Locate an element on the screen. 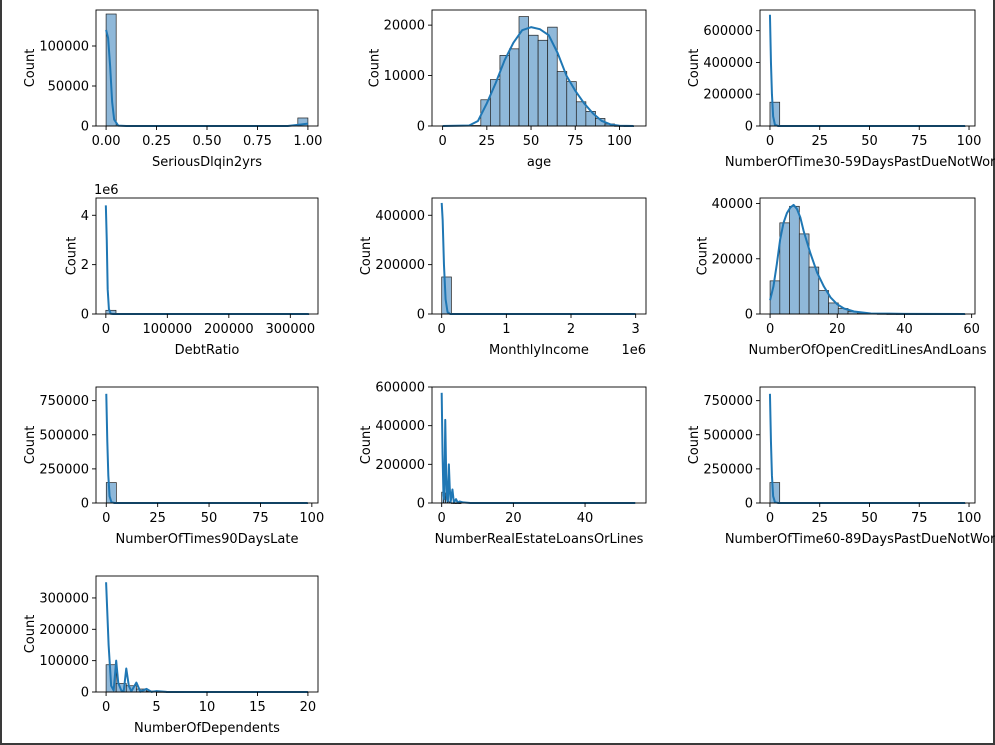  y-tick-label: 40000 is located at coordinates (732, 204).